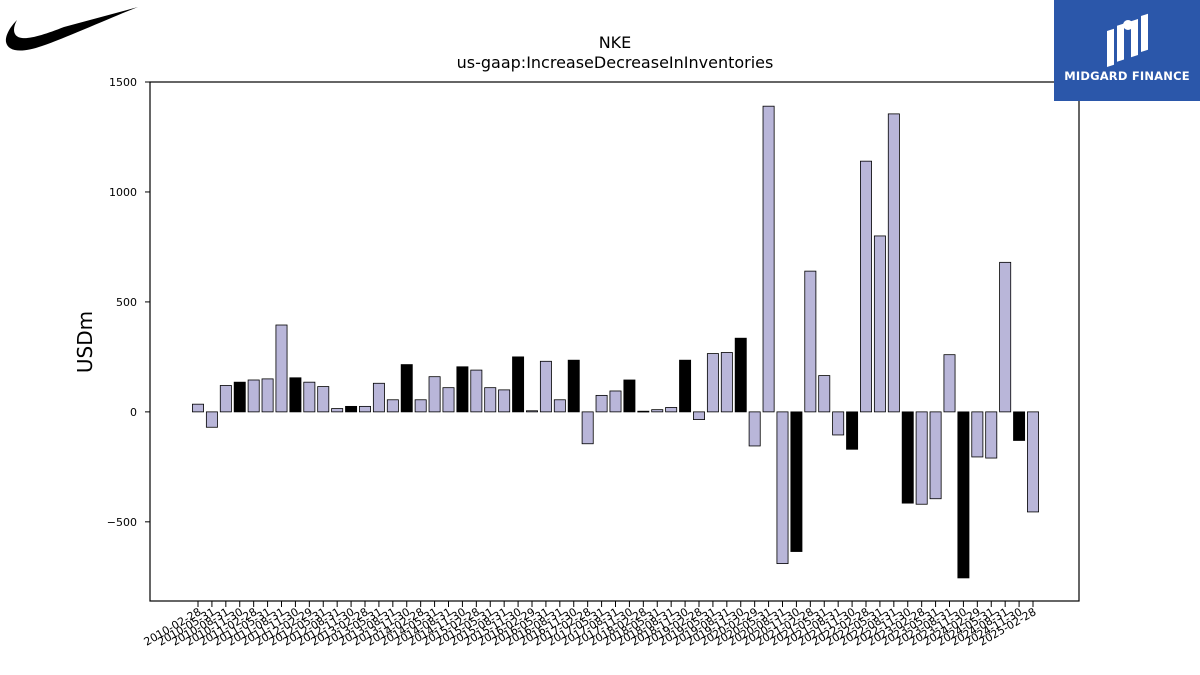 This screenshot has height=675, width=1200. Describe the element at coordinates (615, 42) in the screenshot. I see `chart-title: NKE` at that location.